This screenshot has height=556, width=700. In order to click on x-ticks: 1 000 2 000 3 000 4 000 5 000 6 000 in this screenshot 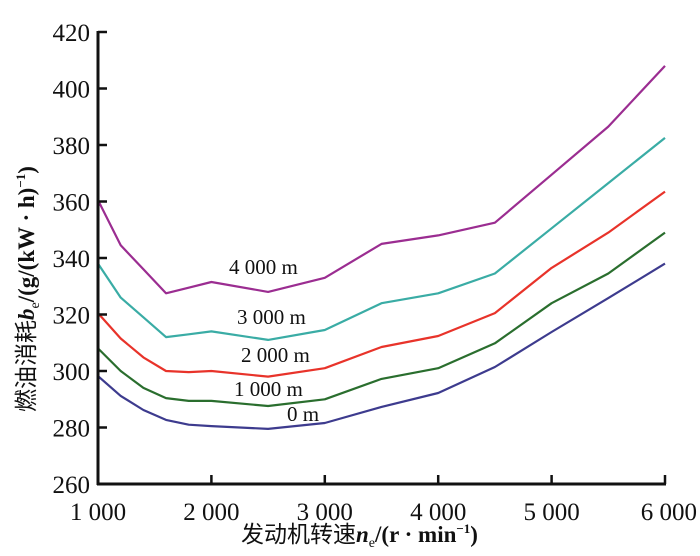, I will do `click(383, 500)`.